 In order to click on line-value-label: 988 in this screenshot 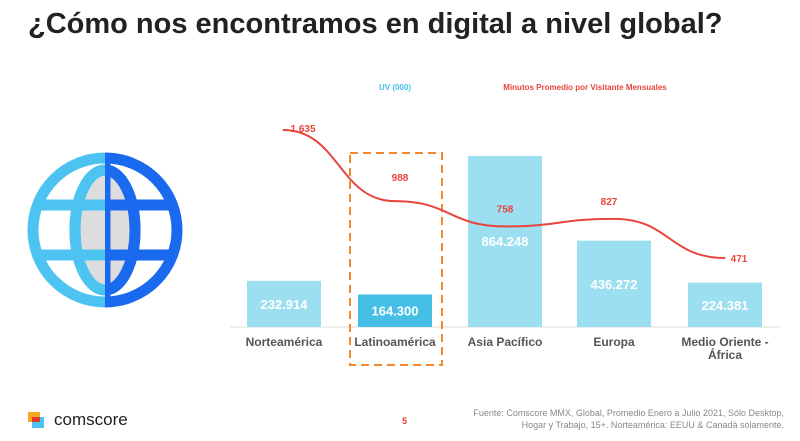, I will do `click(400, 178)`.